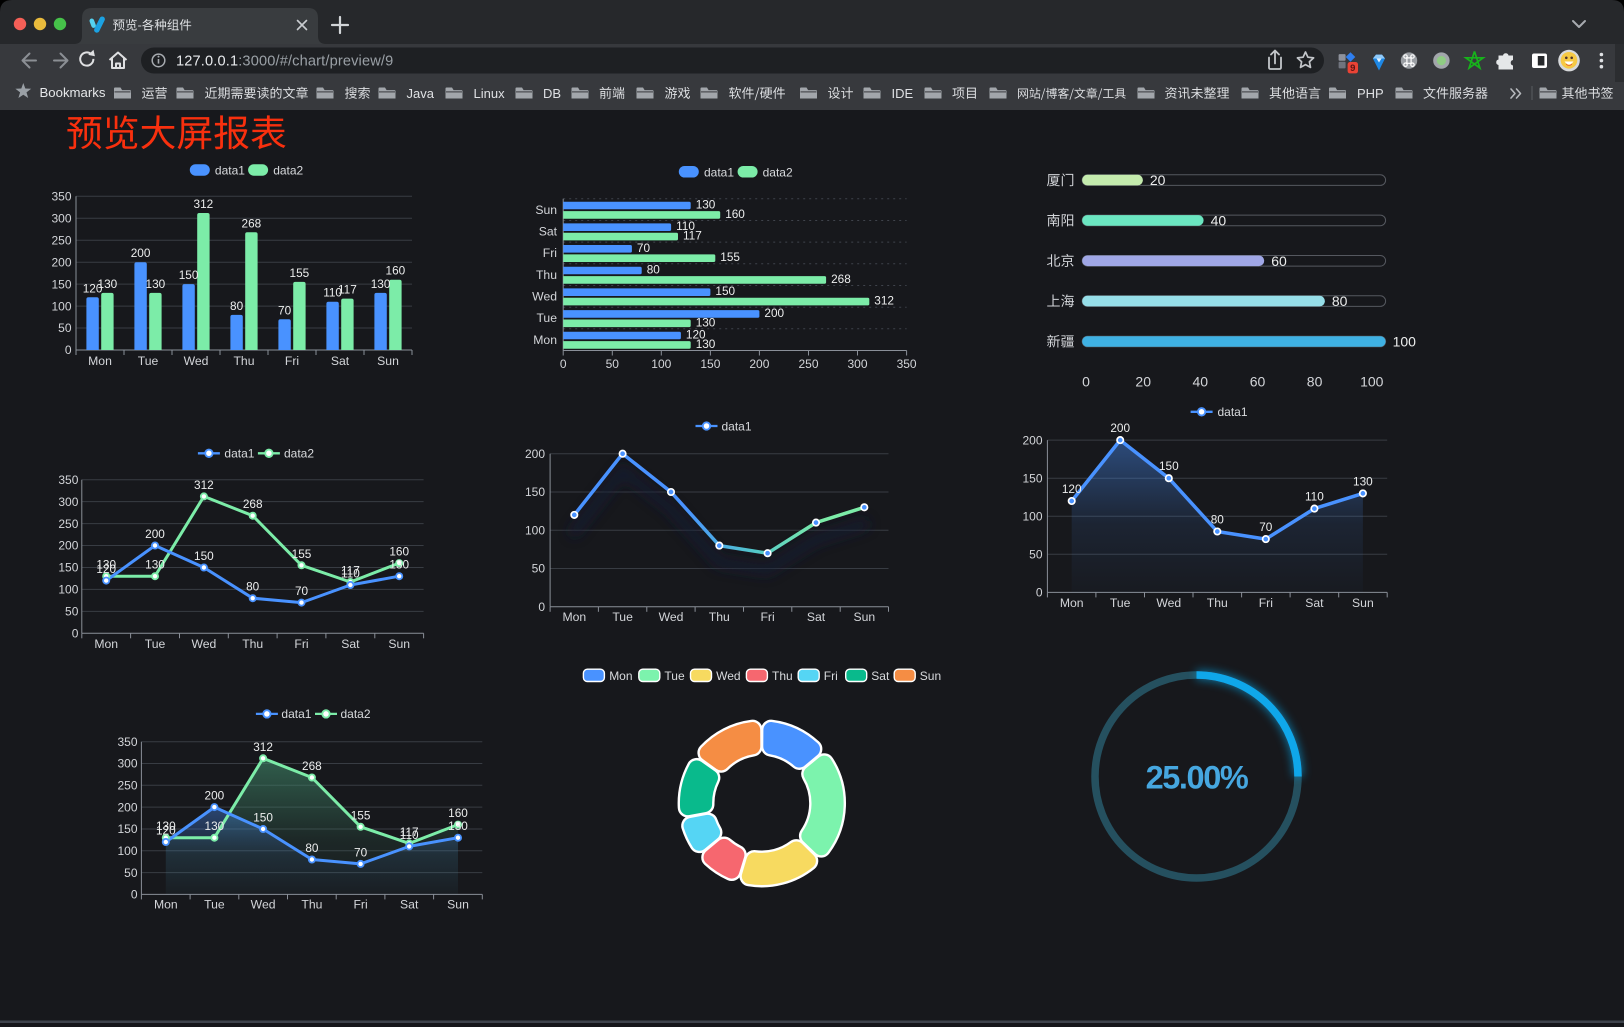  Describe the element at coordinates (1352, 68) in the screenshot. I see `svg-text: 9` at that location.